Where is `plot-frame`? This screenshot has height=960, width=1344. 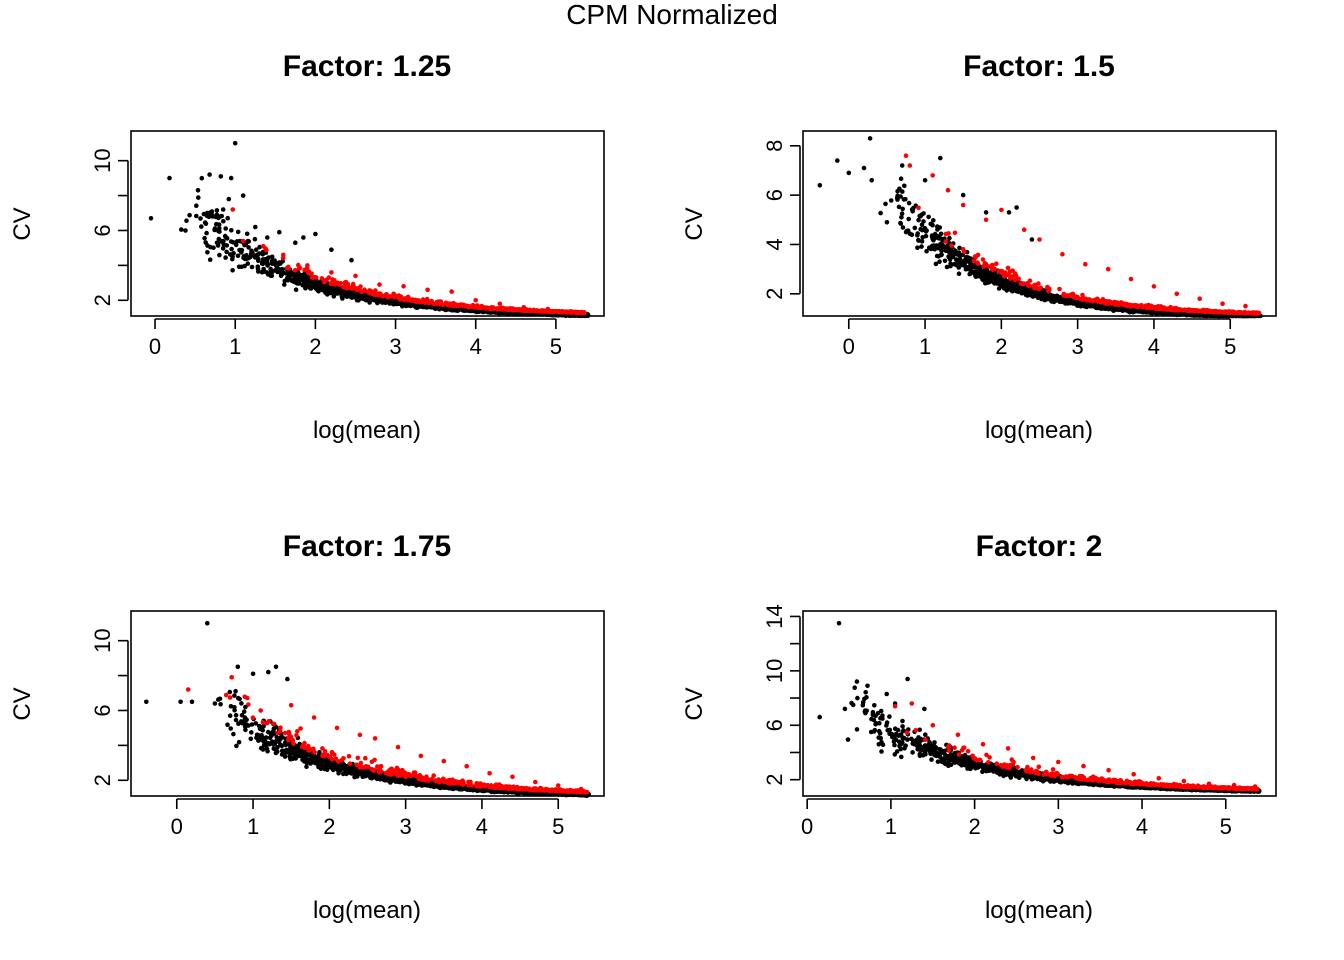 plot-frame is located at coordinates (367, 223).